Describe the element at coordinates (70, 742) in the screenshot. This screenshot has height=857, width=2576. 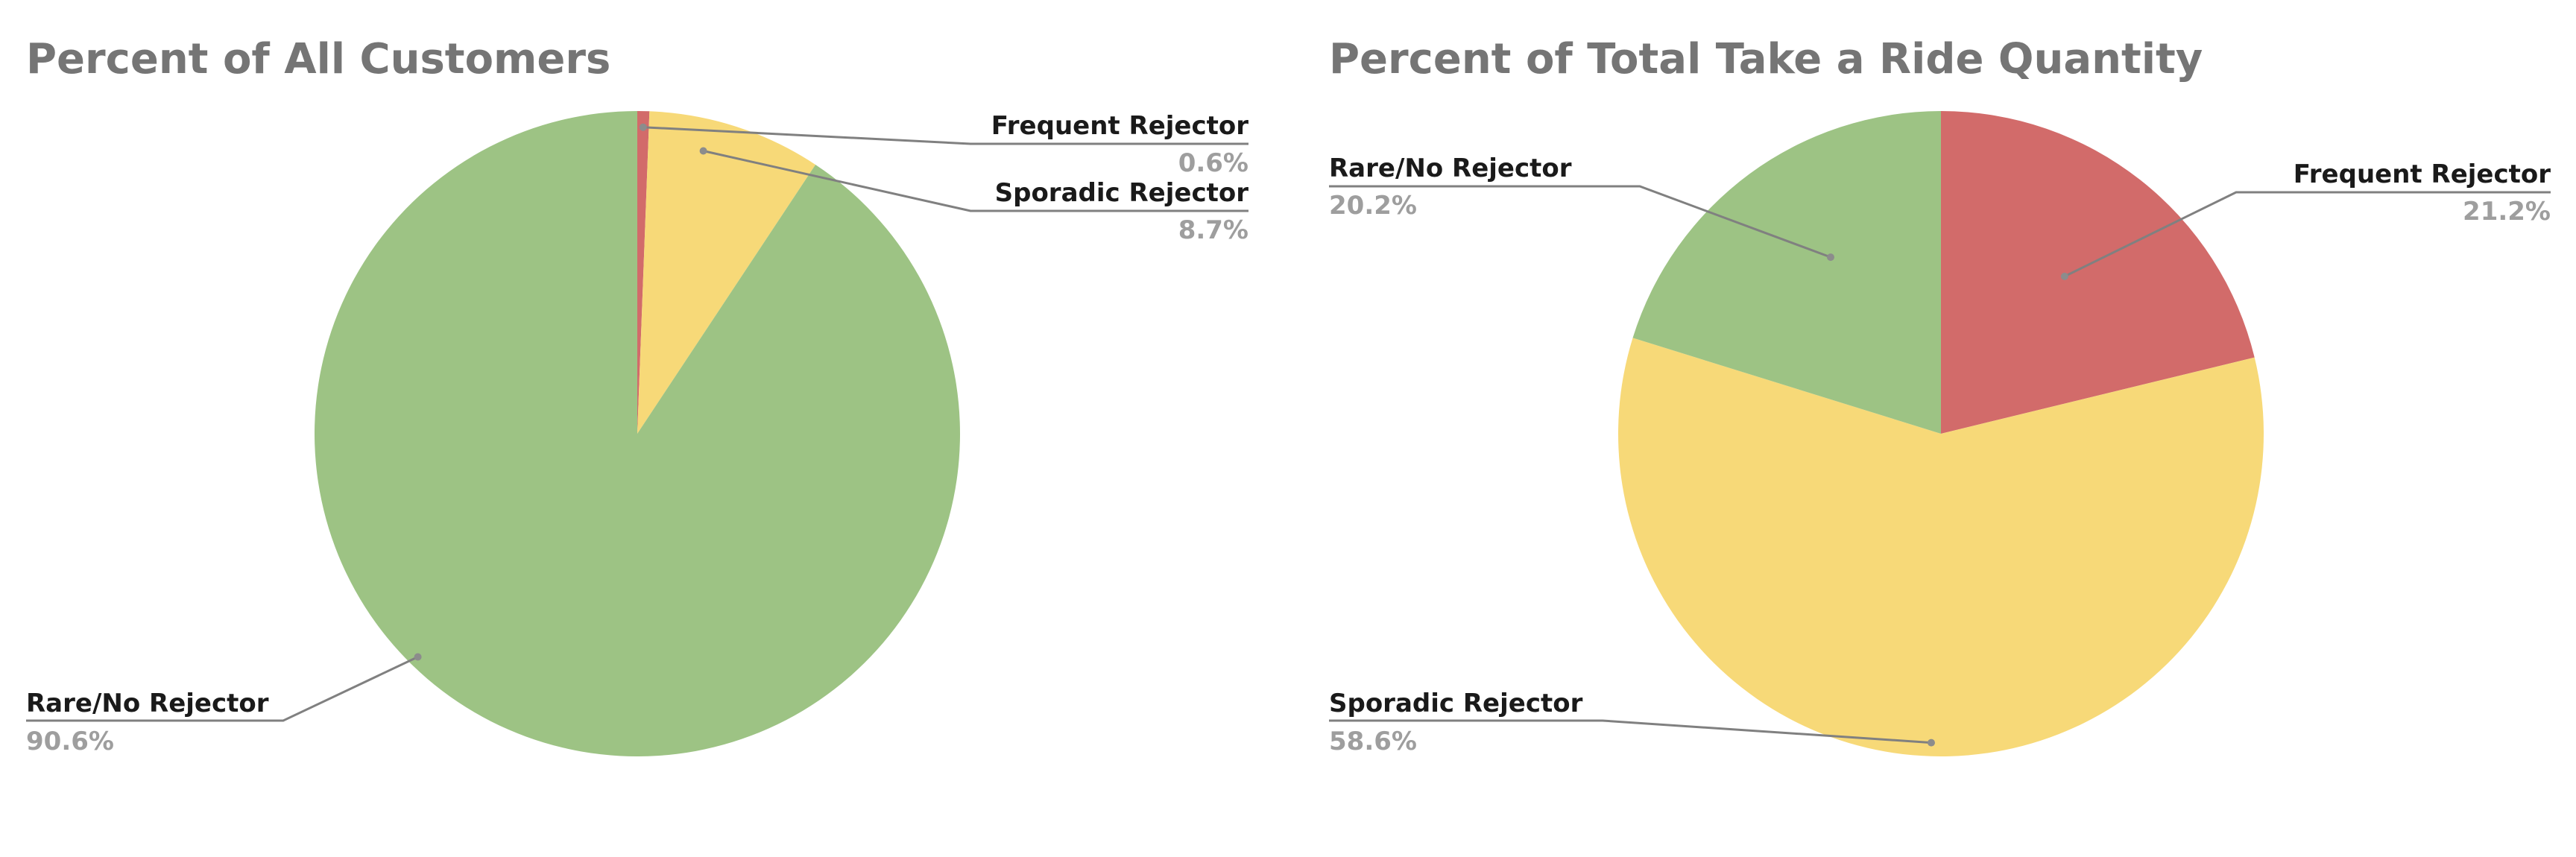
I see `slice-value-label: 90.6%` at that location.